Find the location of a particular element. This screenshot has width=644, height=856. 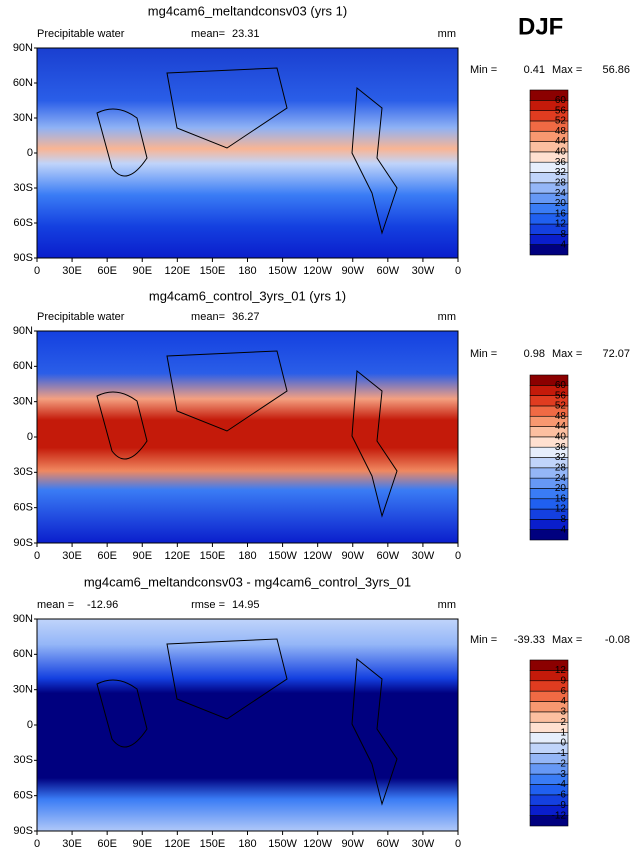

panel-title: mg4cam6_control_3yrs_01 (yrs 1) is located at coordinates (247, 295).